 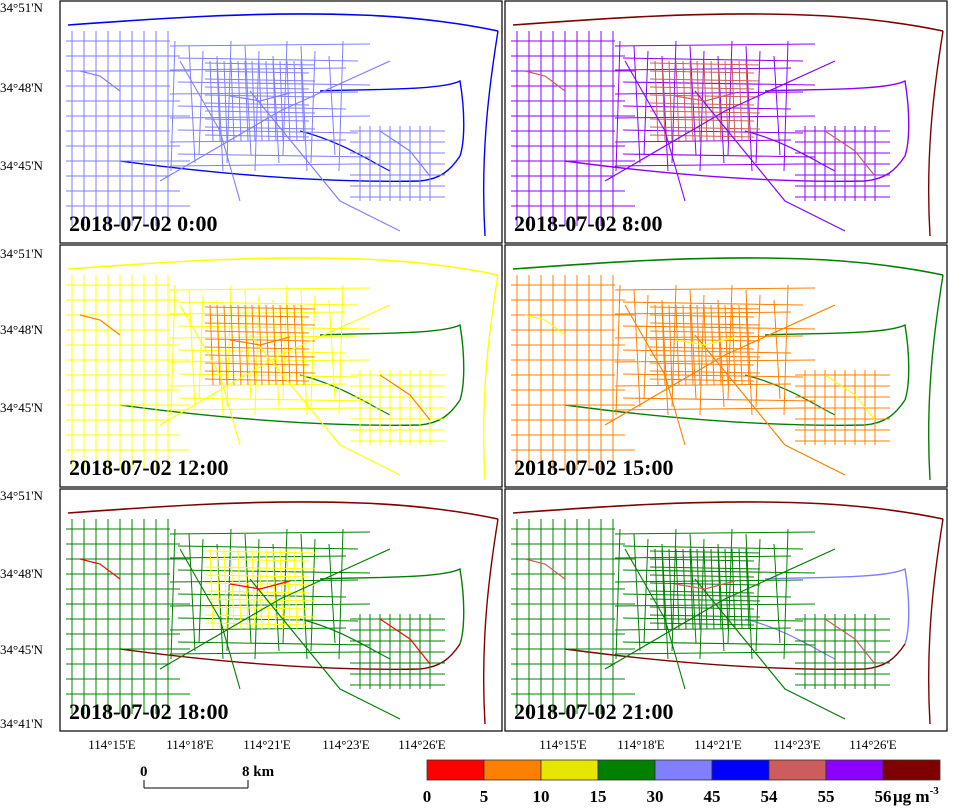 What do you see at coordinates (770, 796) in the screenshot?
I see `legend-break-label: 54` at bounding box center [770, 796].